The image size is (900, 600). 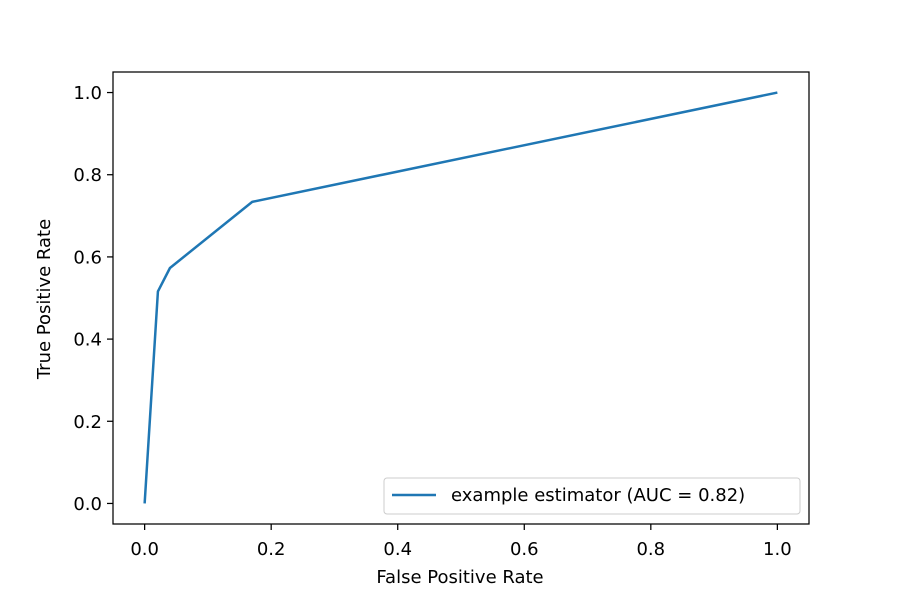 I want to click on legend-box, so click(x=592, y=496).